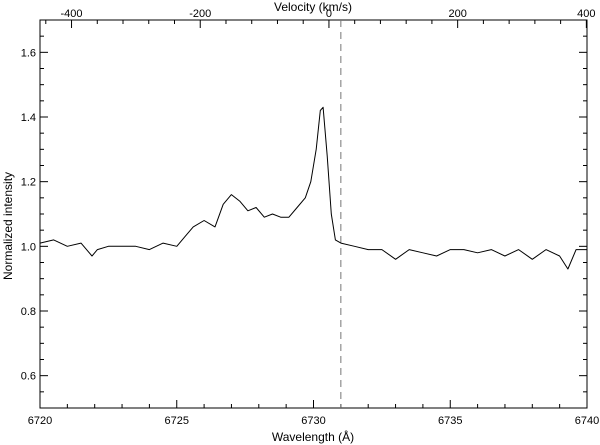 Image resolution: width=600 pixels, height=445 pixels. I want to click on x-axis-title: Wavelength (Å), so click(313, 436).